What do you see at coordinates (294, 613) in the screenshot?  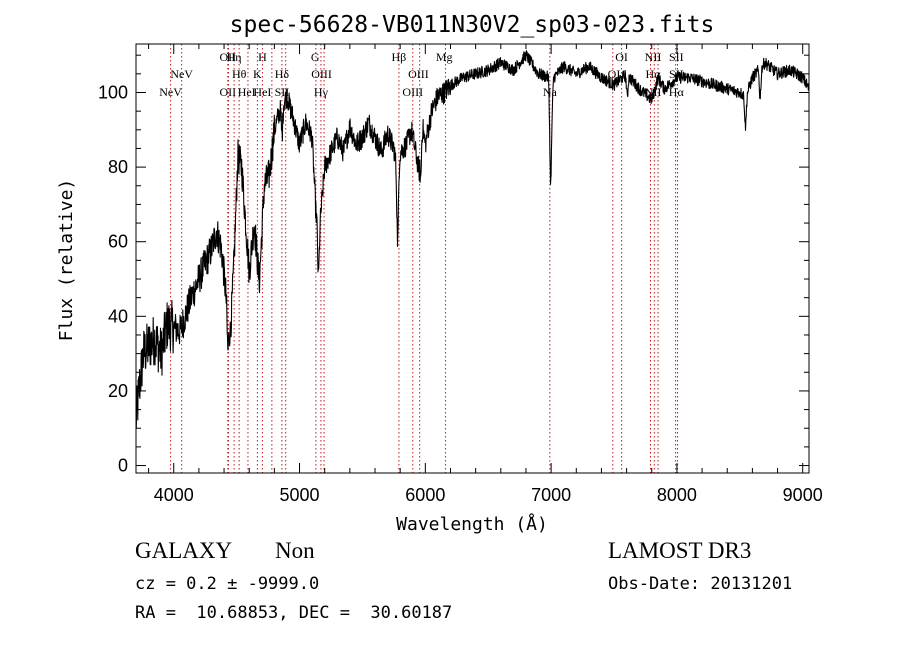 I see `coordinates: RA = 10.68853, DEC = 30.60187` at bounding box center [294, 613].